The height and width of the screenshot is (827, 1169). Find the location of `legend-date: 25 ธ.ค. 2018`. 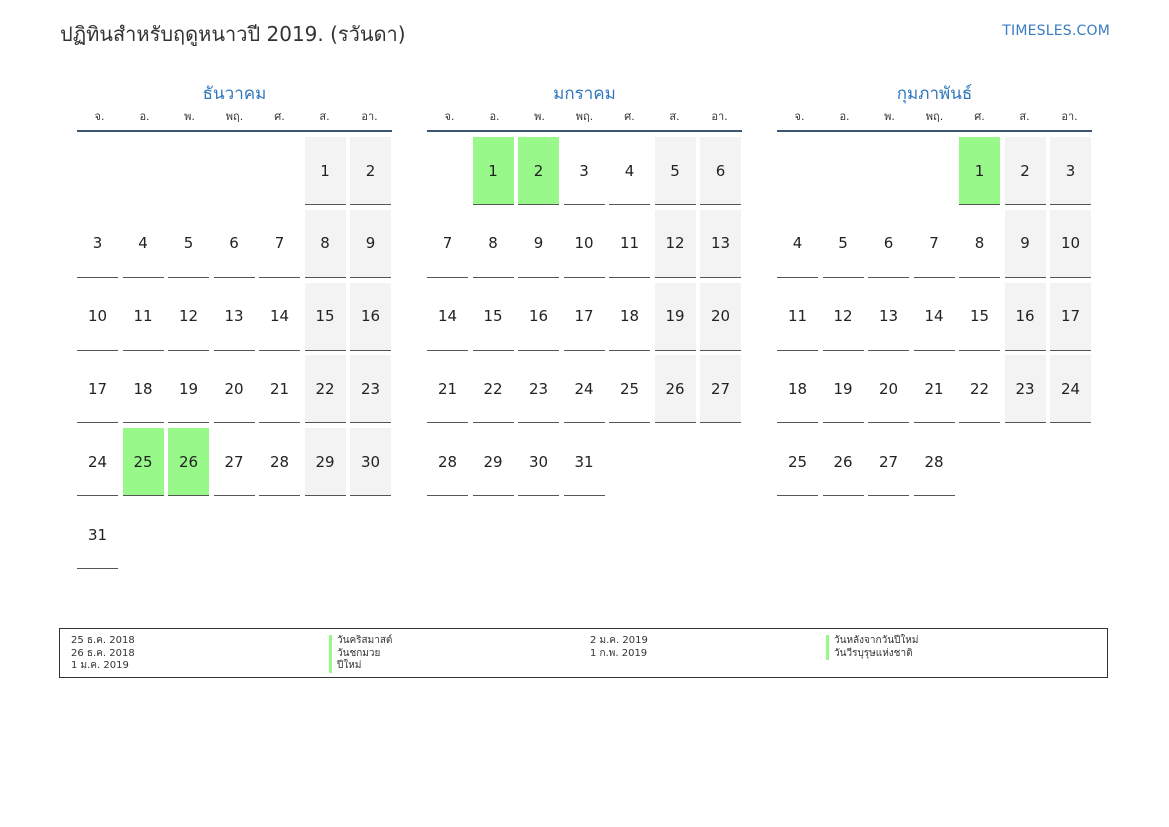

legend-date: 25 ธ.ค. 2018 is located at coordinates (103, 640).